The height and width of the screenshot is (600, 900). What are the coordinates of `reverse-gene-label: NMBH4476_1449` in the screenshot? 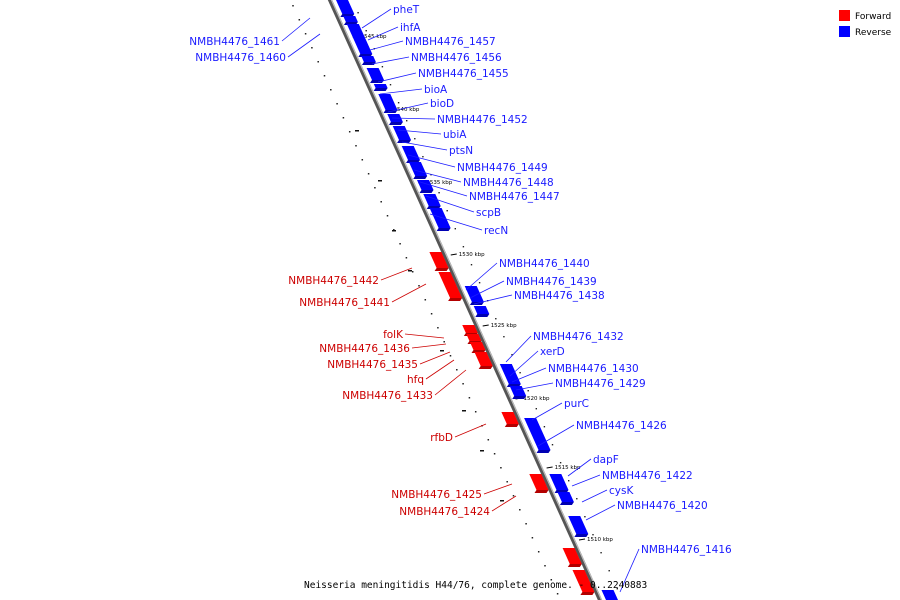 It's located at (502, 168).